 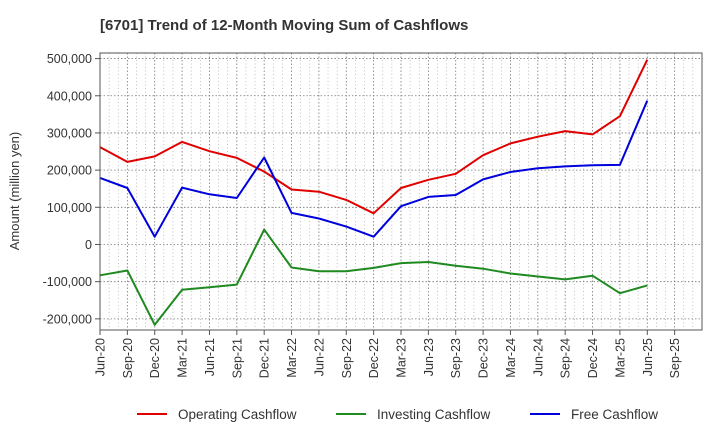 What do you see at coordinates (614, 414) in the screenshot?
I see `legend-label: Free Cashflow` at bounding box center [614, 414].